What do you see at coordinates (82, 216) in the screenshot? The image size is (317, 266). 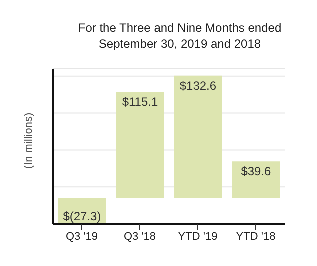 I see `data-label: $(27.3)` at bounding box center [82, 216].